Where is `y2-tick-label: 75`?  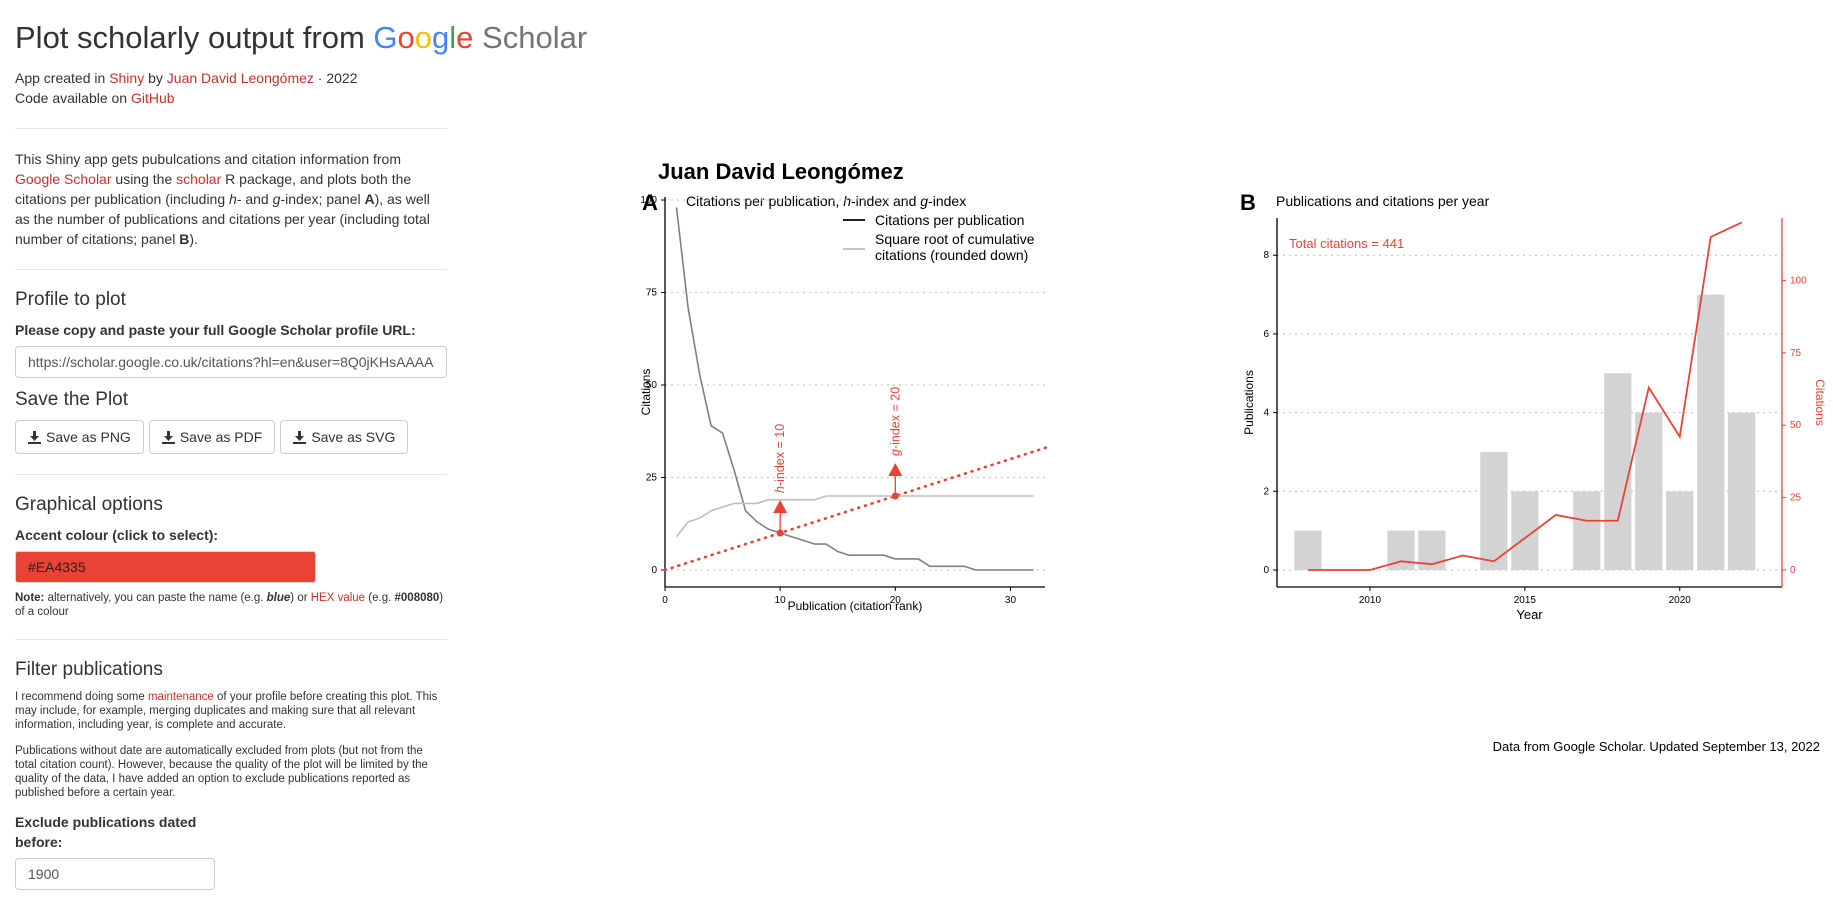 y2-tick-label: 75 is located at coordinates (1796, 353).